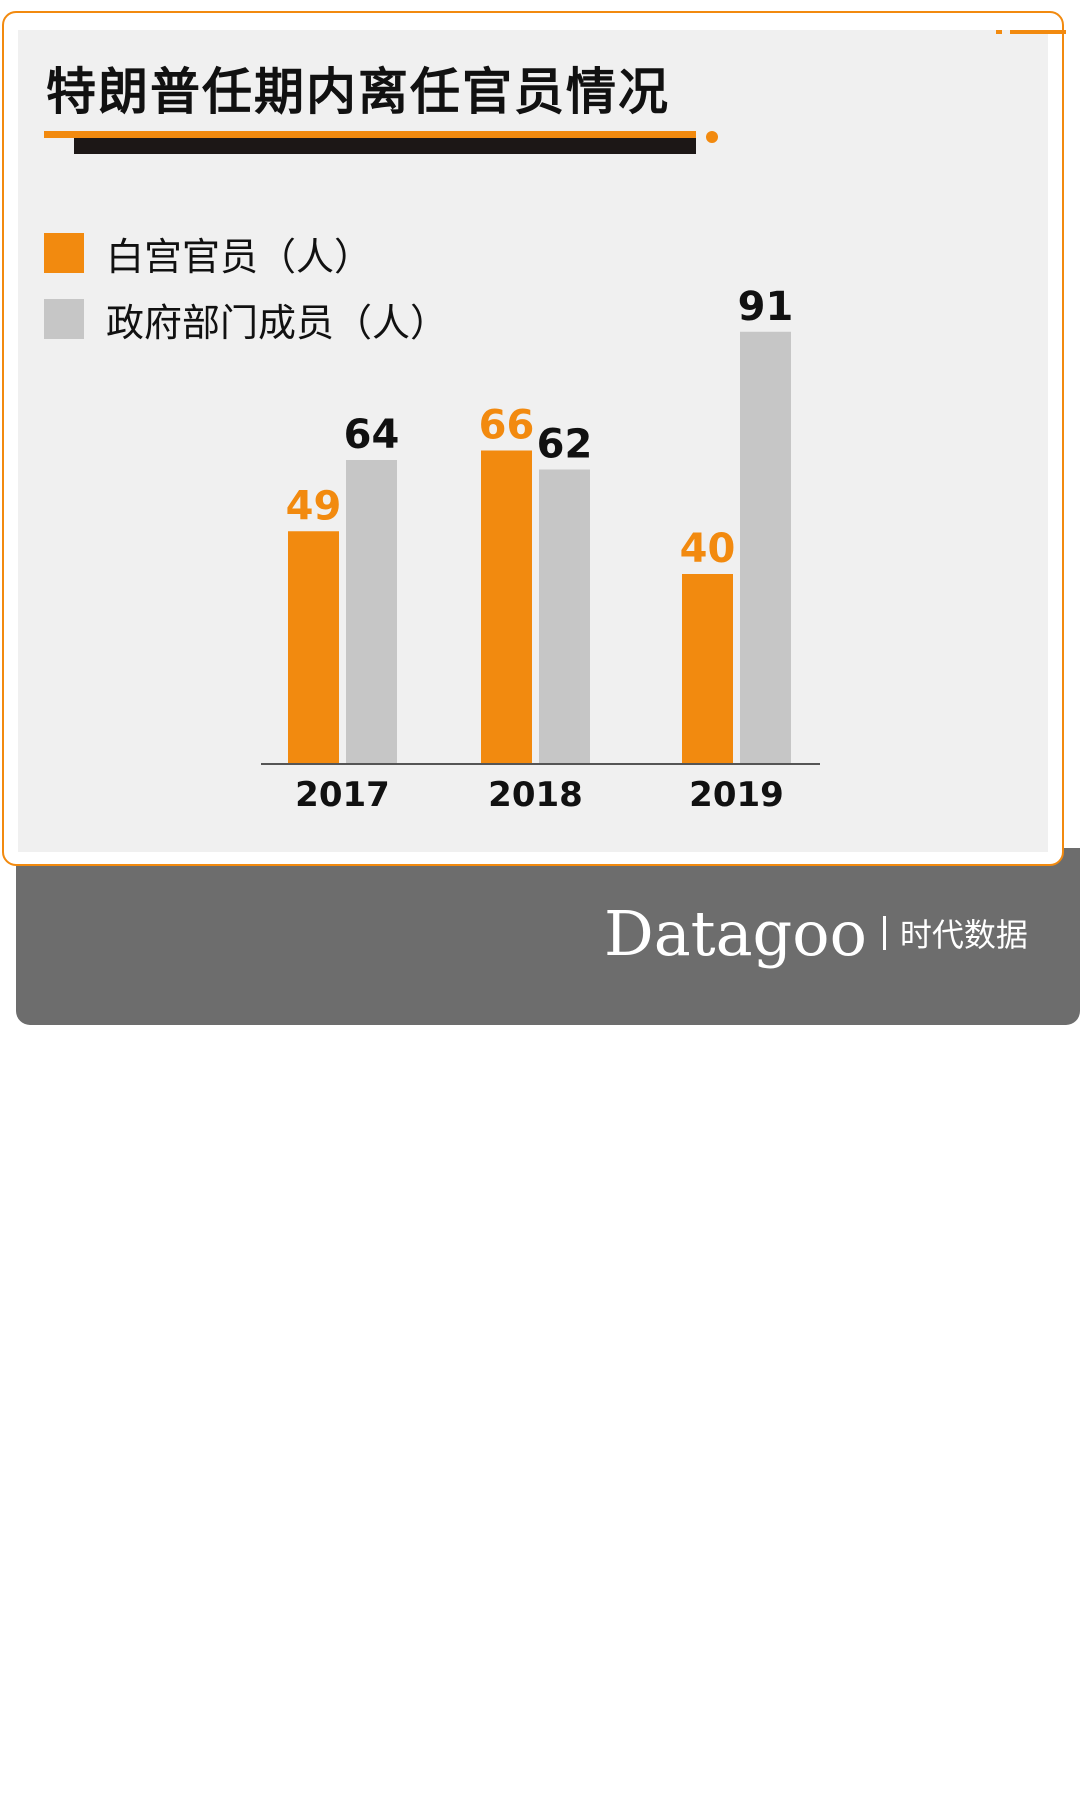 The width and height of the screenshot is (1080, 1805). What do you see at coordinates (999, 32) in the screenshot?
I see `corner-accent-dot` at bounding box center [999, 32].